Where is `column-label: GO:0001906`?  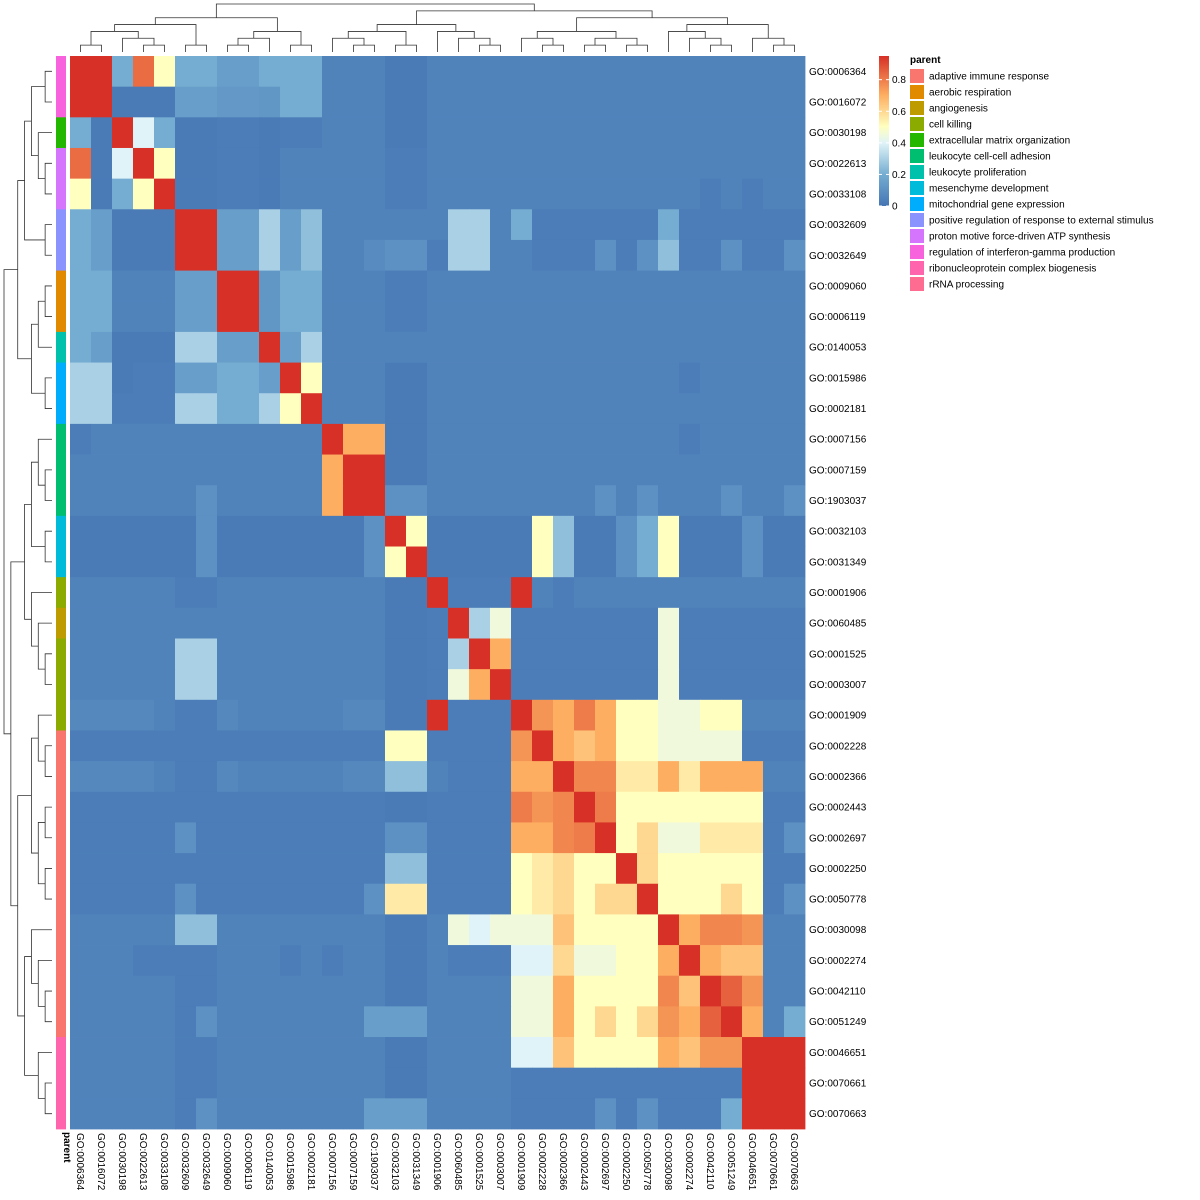 column-label: GO:0001906 is located at coordinates (436, 1162).